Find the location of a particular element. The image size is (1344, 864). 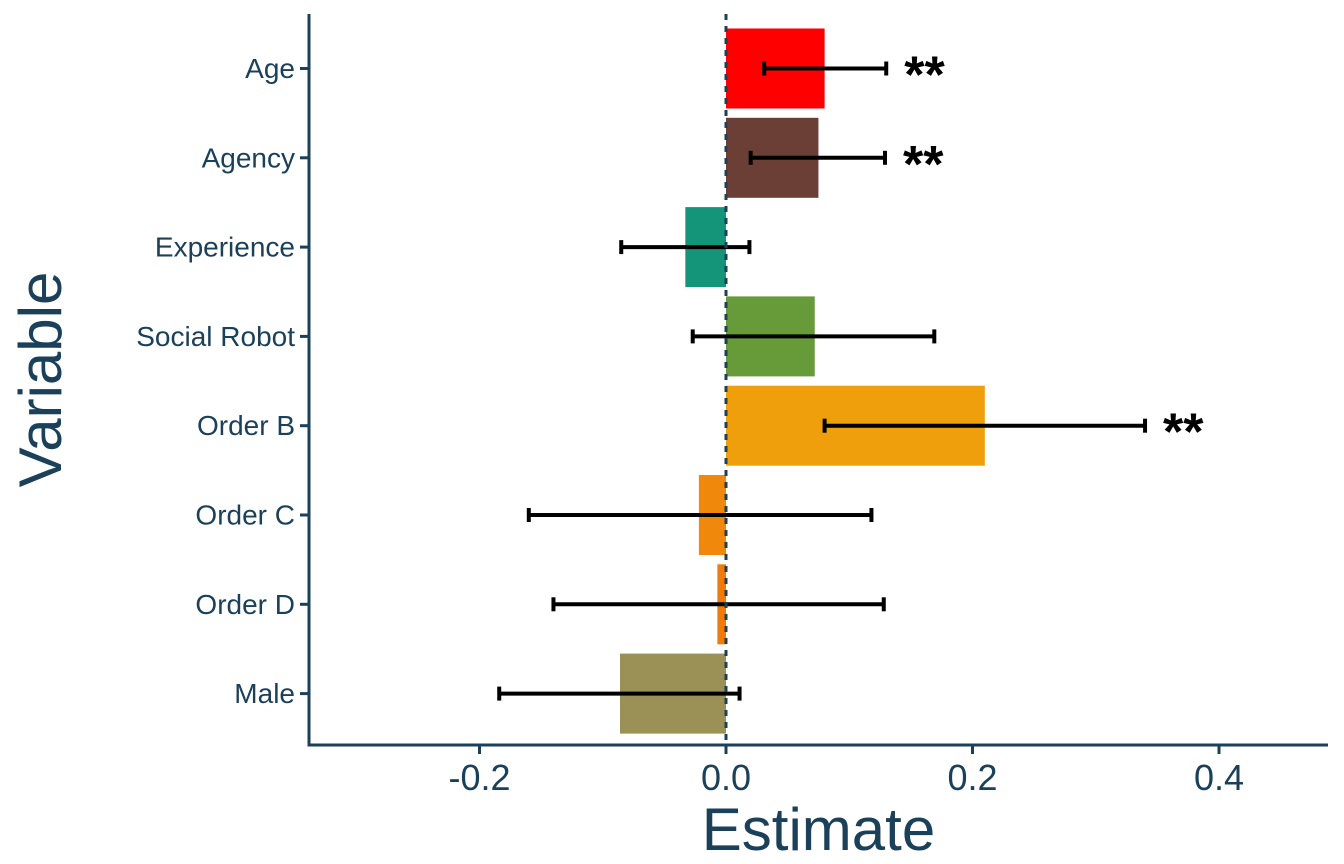

y-tick-label: Order D is located at coordinates (245, 604).